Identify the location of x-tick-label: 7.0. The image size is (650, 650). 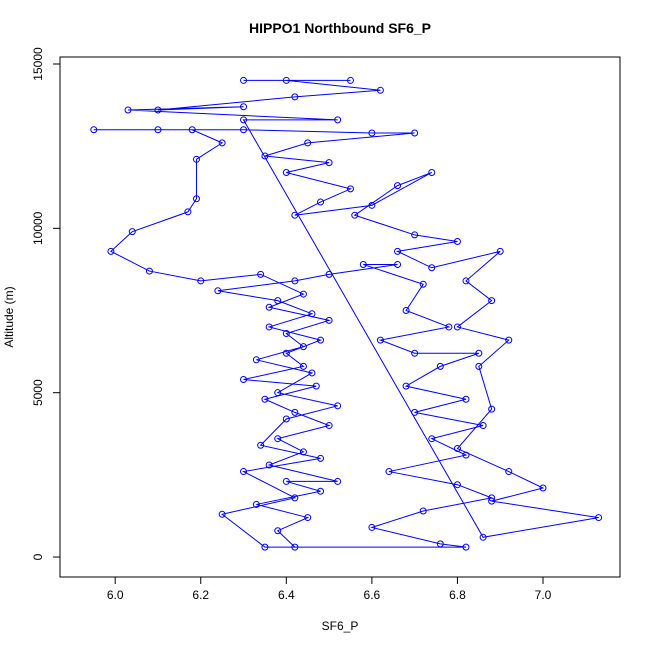
(543, 595).